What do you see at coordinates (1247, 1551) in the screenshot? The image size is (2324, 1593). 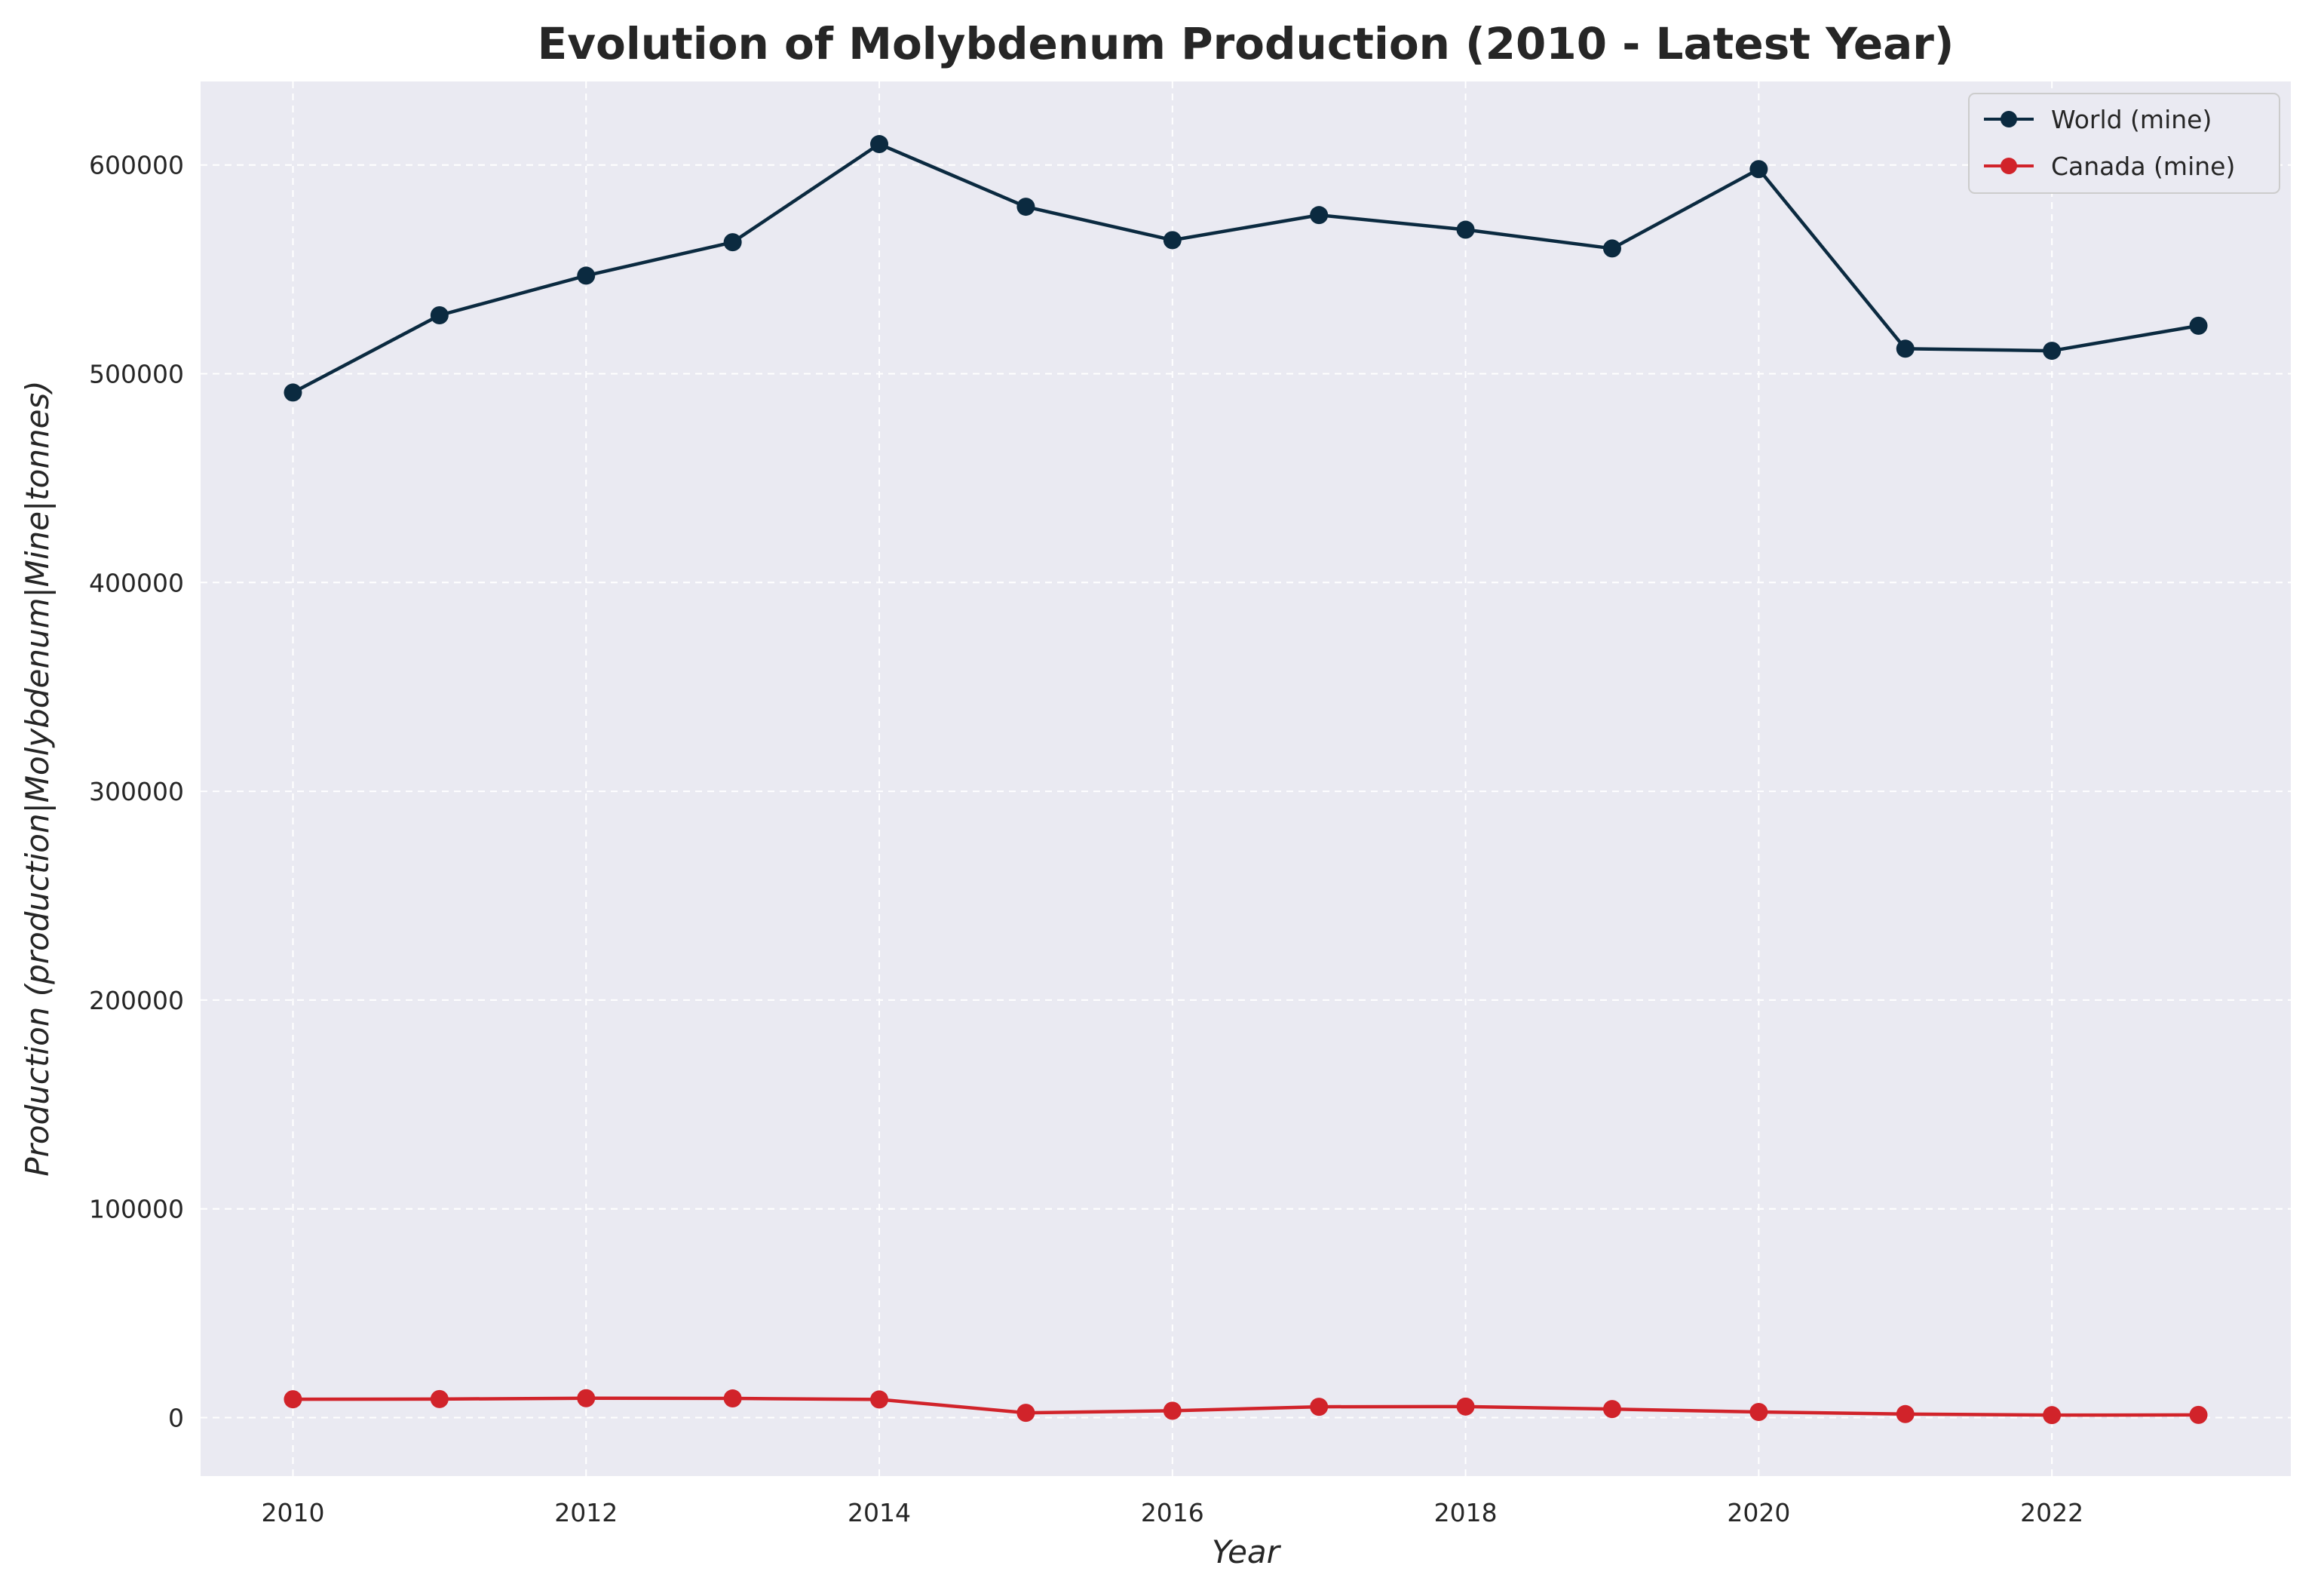 I see `x-axis-label: Year` at bounding box center [1247, 1551].